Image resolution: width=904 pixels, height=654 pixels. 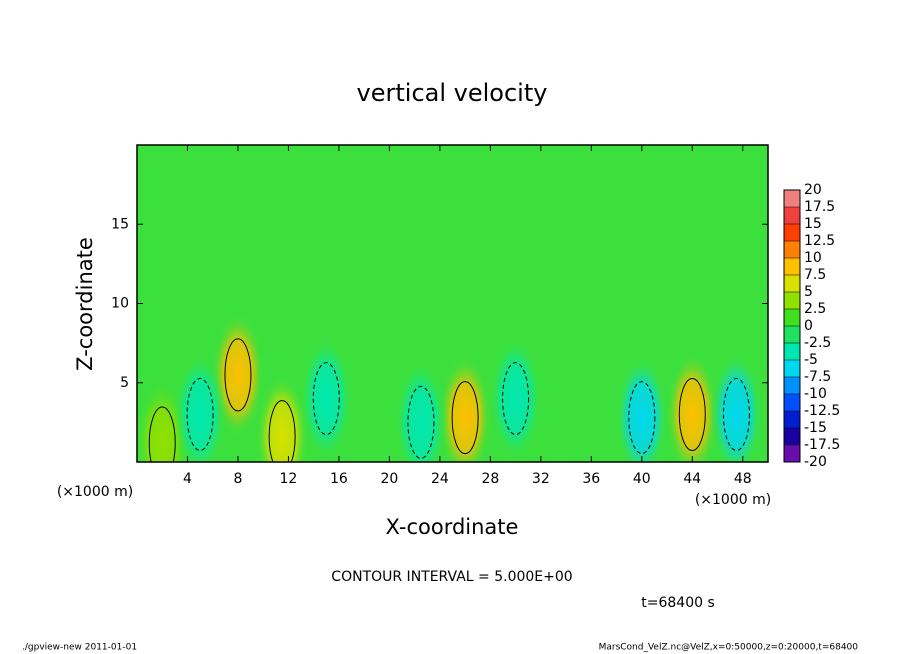 I want to click on x-tick-label: 20, so click(x=389, y=479).